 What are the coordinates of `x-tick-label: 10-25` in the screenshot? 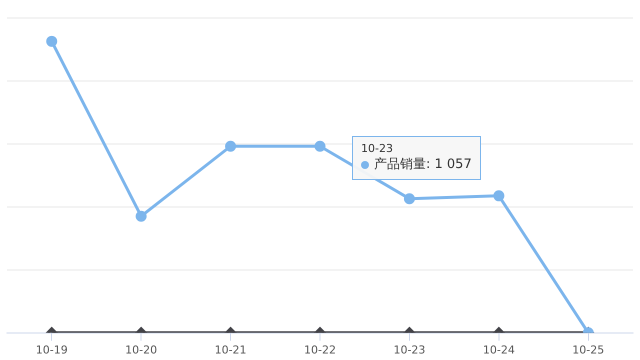 It's located at (588, 349).